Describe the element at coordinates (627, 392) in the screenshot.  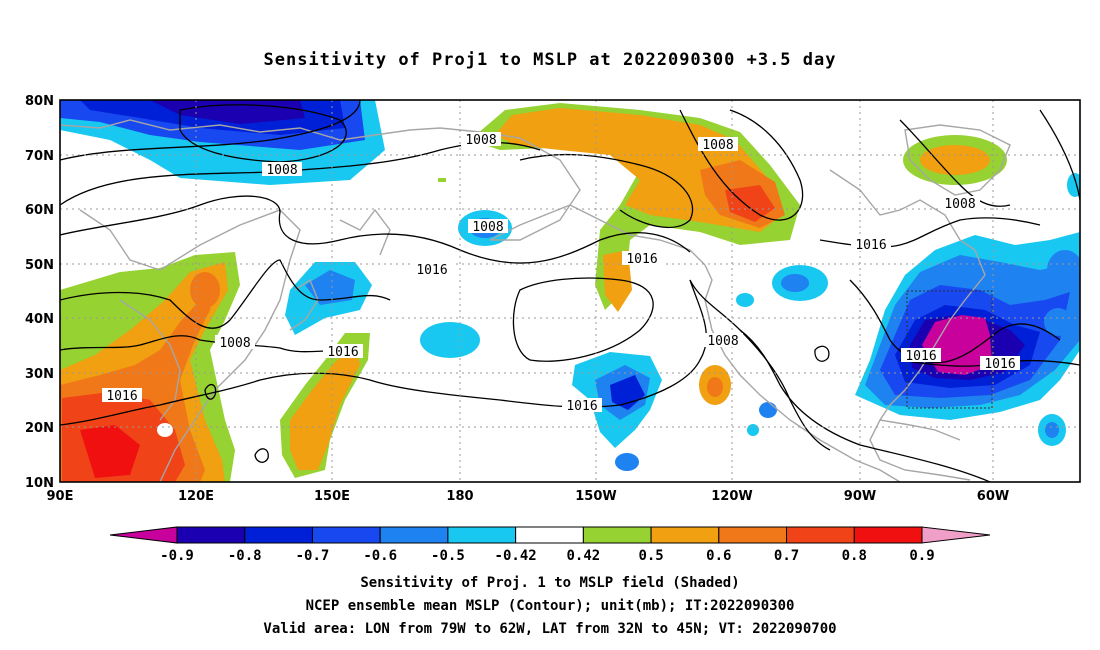
I see `neg-region-hawaii-deep` at that location.